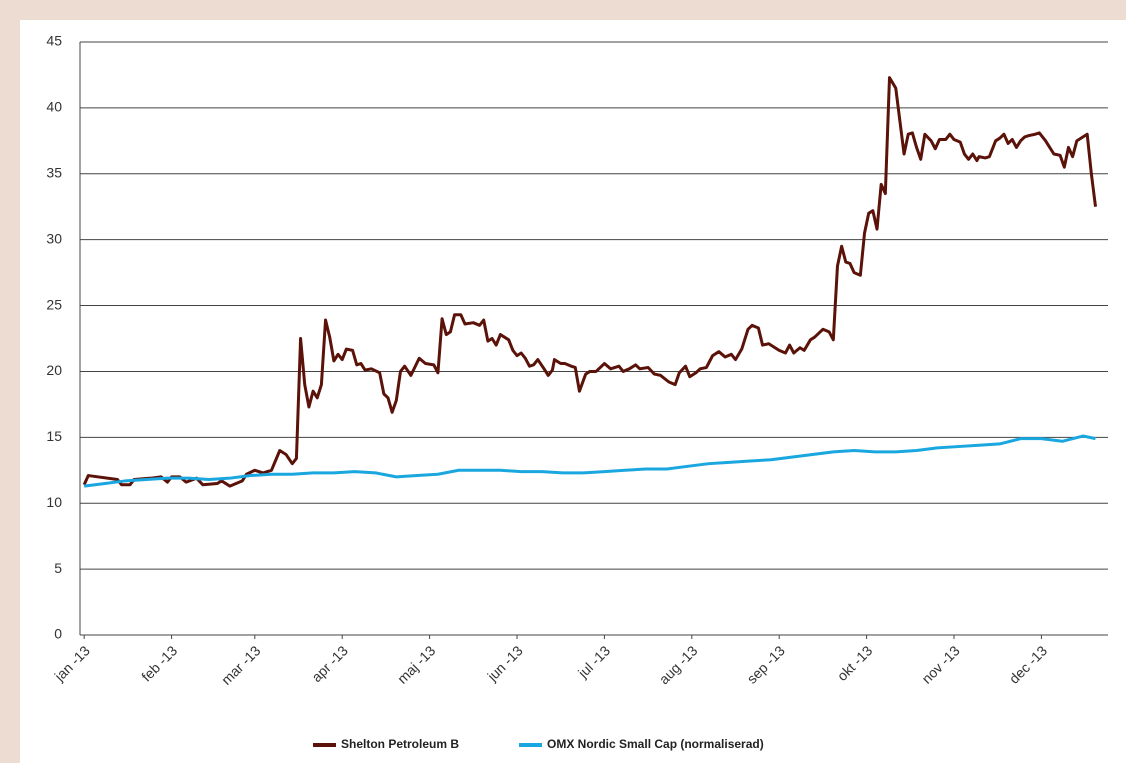  Describe the element at coordinates (589, 461) in the screenshot. I see `series-line` at that location.